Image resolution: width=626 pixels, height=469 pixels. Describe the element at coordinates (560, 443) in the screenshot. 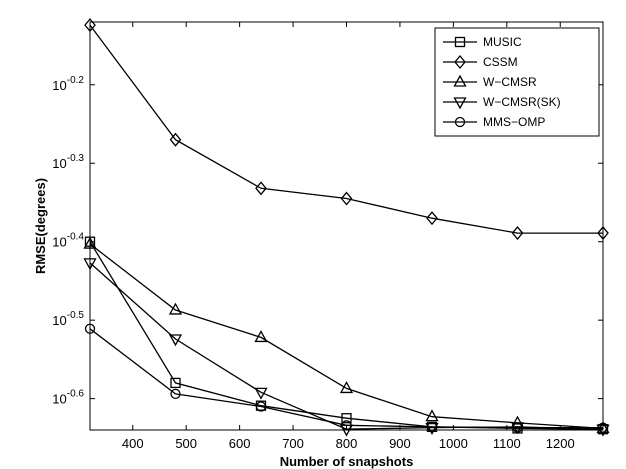

I see `x-tick-label: 1200` at that location.